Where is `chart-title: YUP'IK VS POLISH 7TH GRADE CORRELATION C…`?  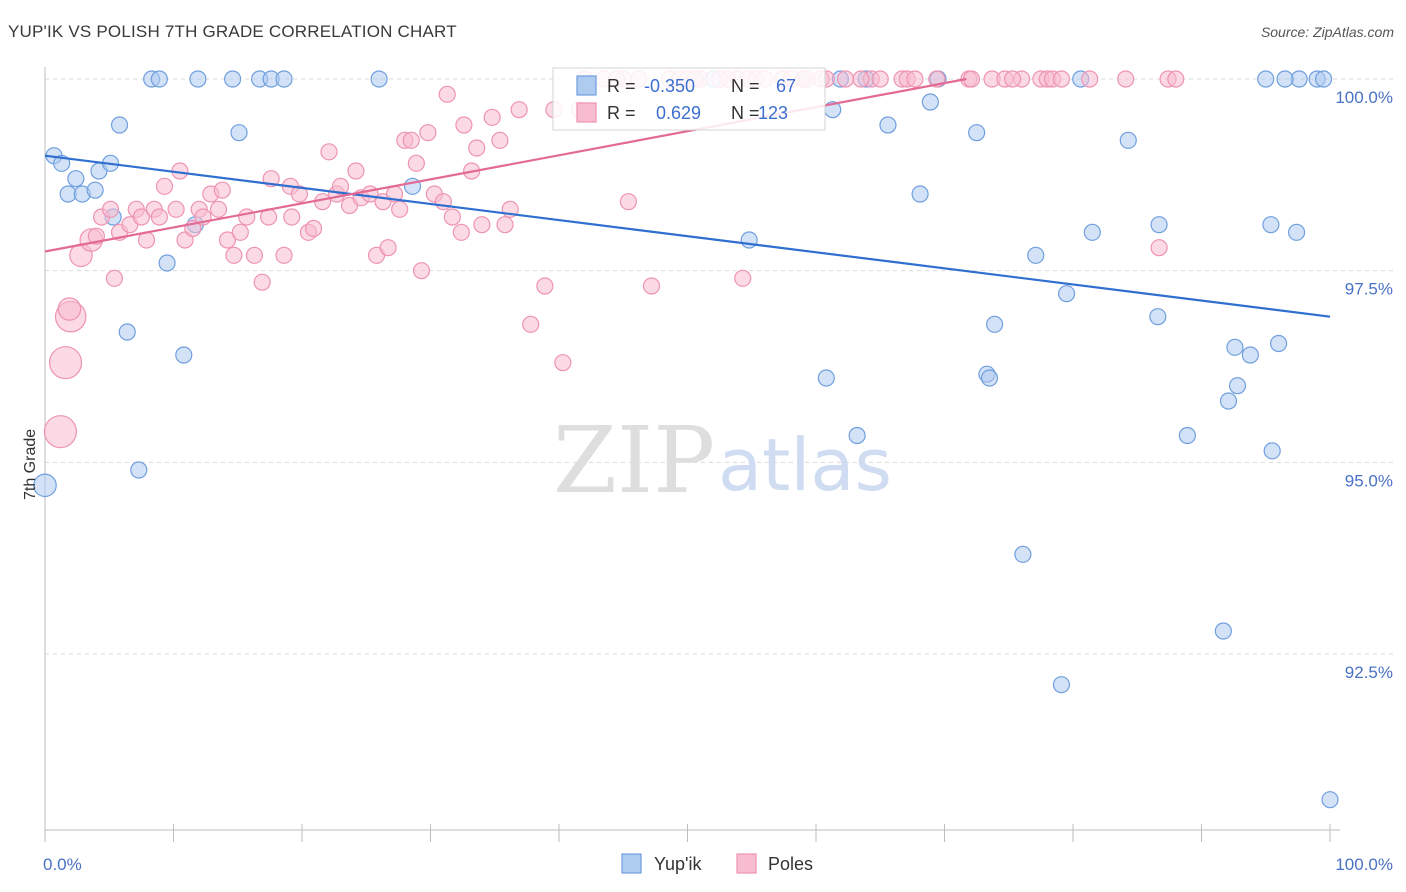 chart-title: YUP'IK VS POLISH 7TH GRADE CORRELATION C… is located at coordinates (232, 31).